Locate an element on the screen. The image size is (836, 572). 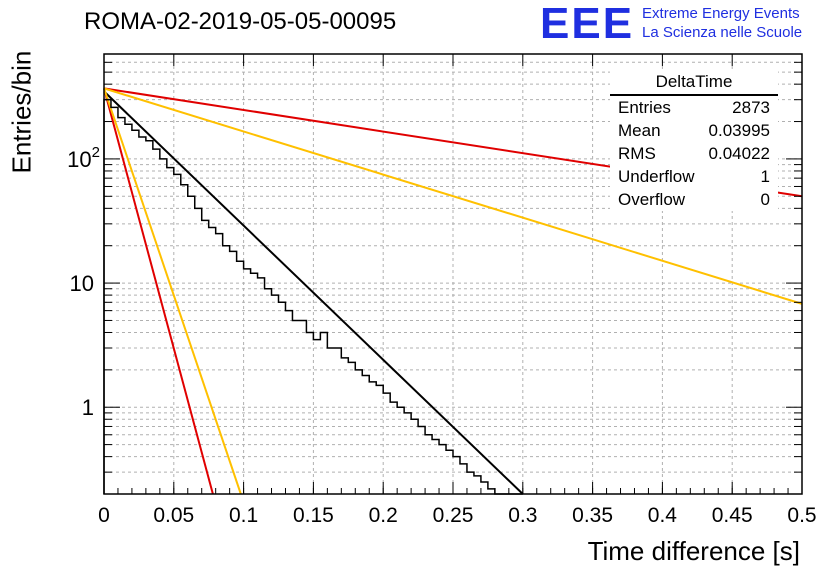
stats-value: 1 is located at coordinates (765, 176).